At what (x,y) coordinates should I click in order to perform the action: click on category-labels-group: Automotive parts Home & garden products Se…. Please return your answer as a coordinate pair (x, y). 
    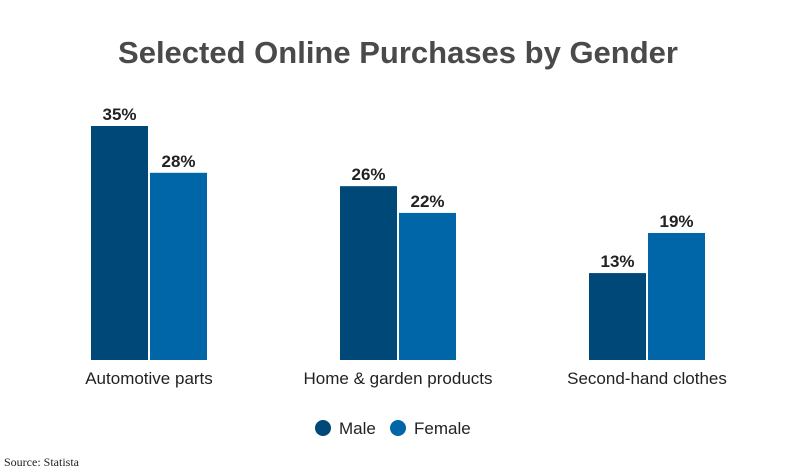
    Looking at the image, I should click on (406, 378).